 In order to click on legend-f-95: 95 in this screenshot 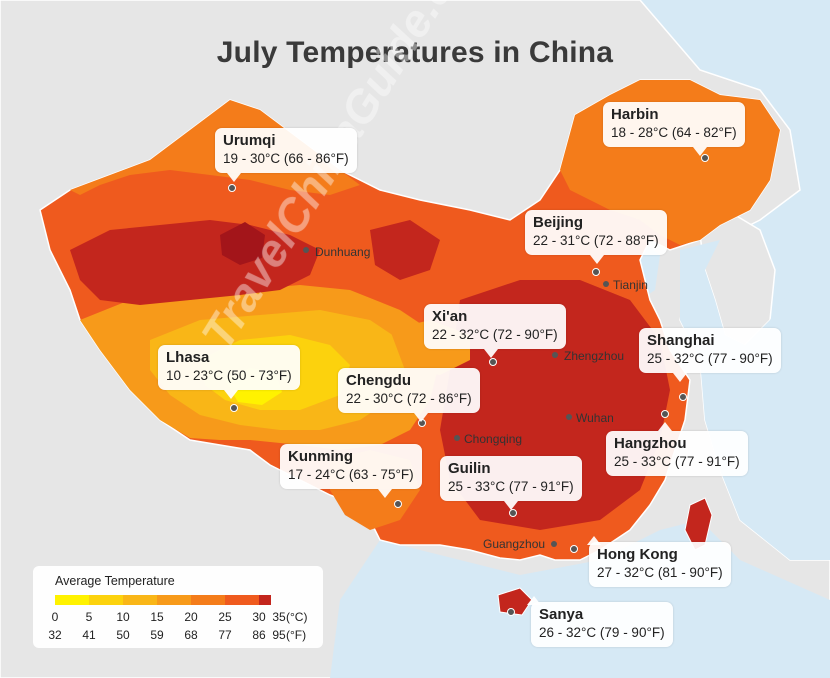, I will do `click(279, 635)`.